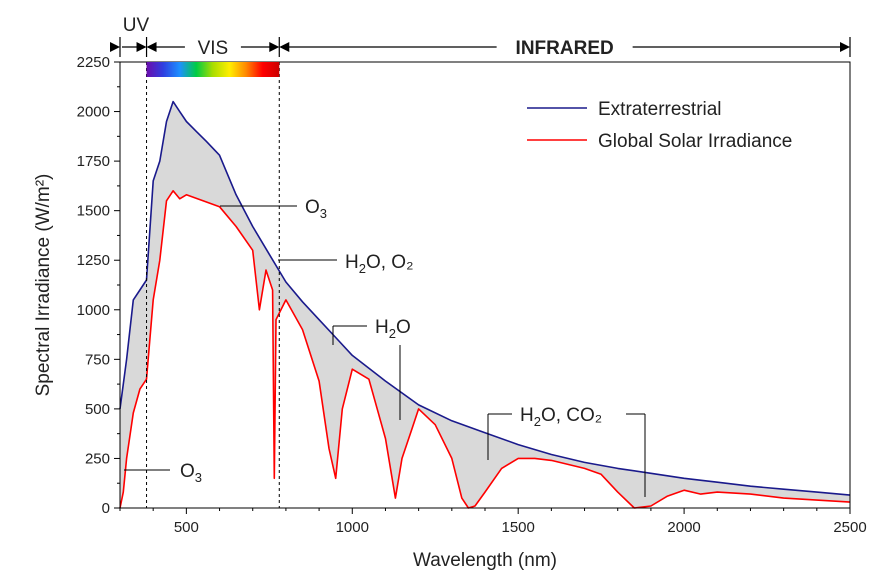  I want to click on annotation-label-5: O3, so click(191, 473).